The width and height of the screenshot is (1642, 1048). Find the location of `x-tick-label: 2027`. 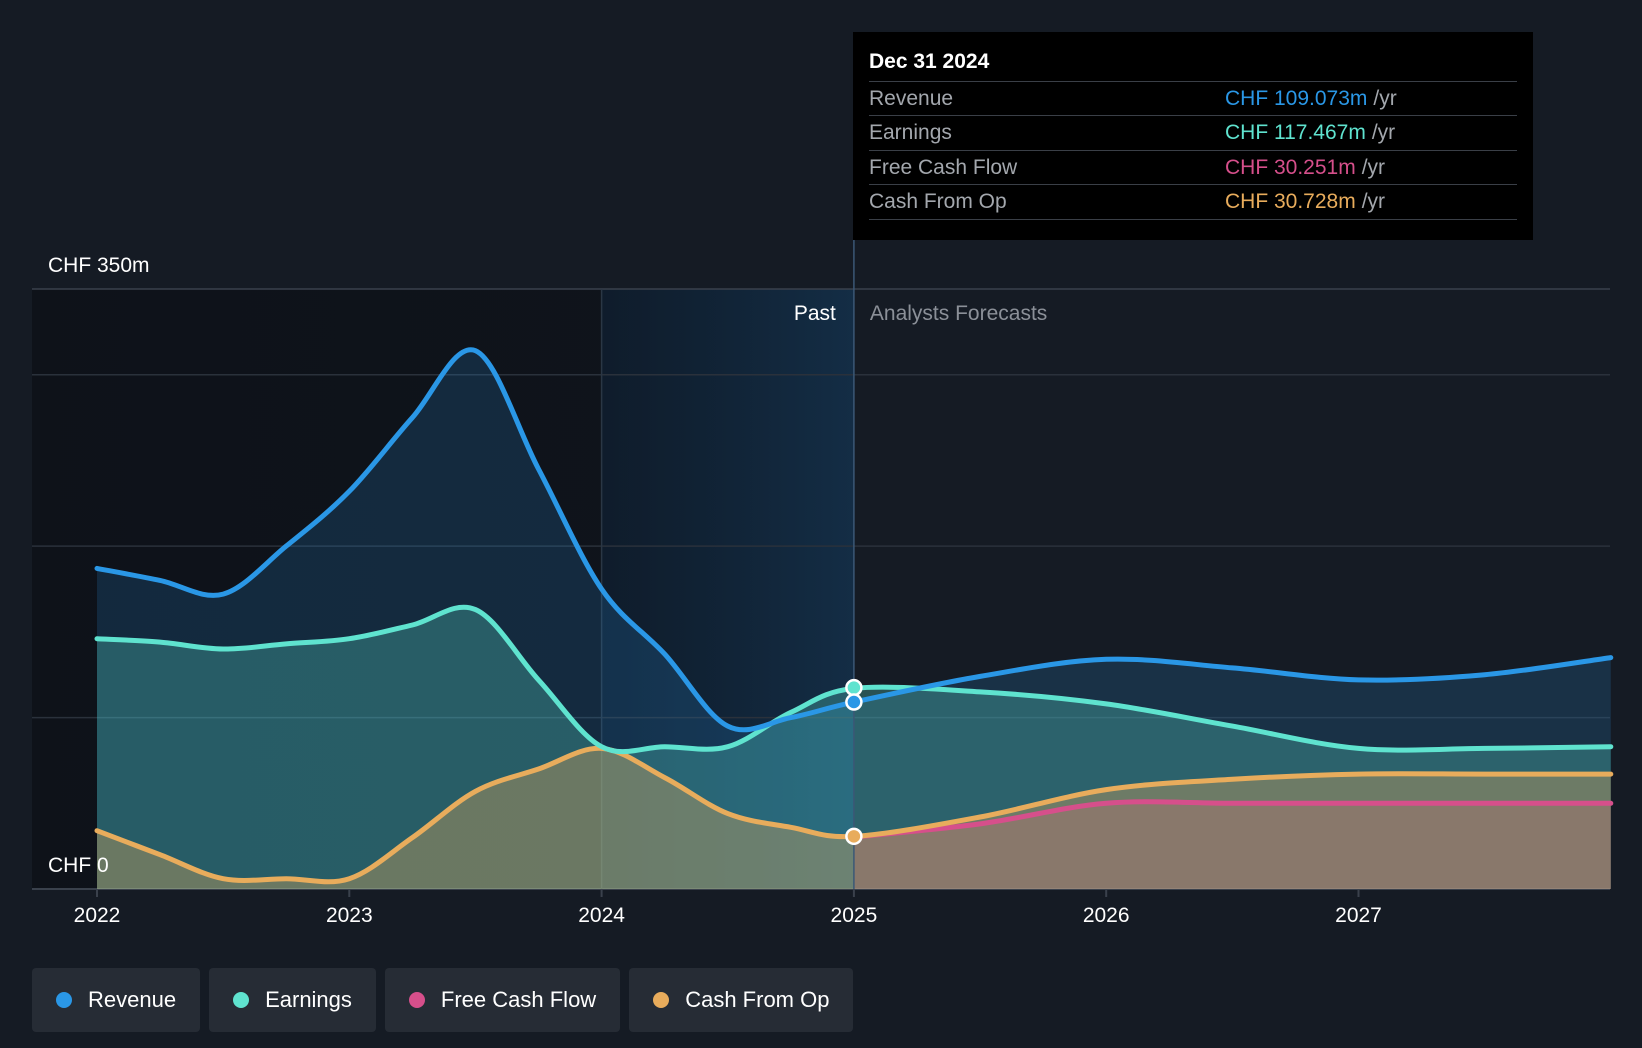

x-tick-label: 2027 is located at coordinates (1358, 915).